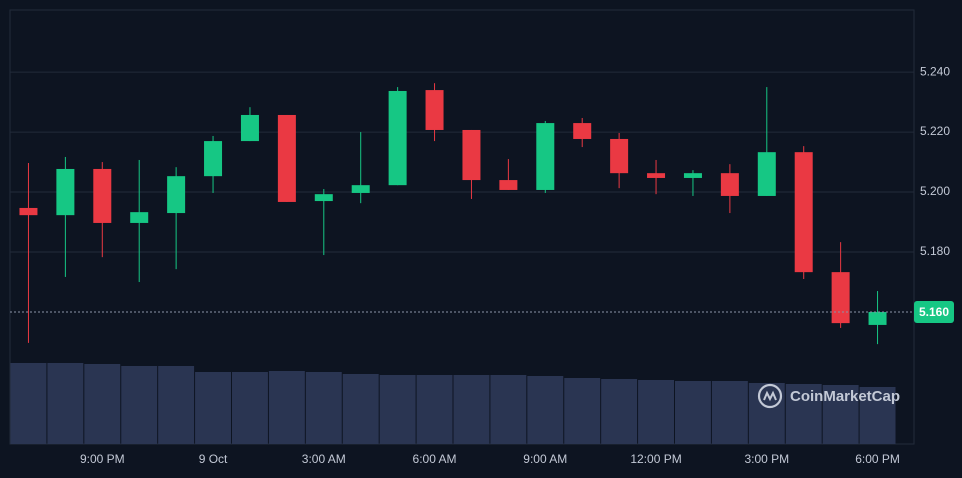  I want to click on y-tick-label: 5.220, so click(935, 131).